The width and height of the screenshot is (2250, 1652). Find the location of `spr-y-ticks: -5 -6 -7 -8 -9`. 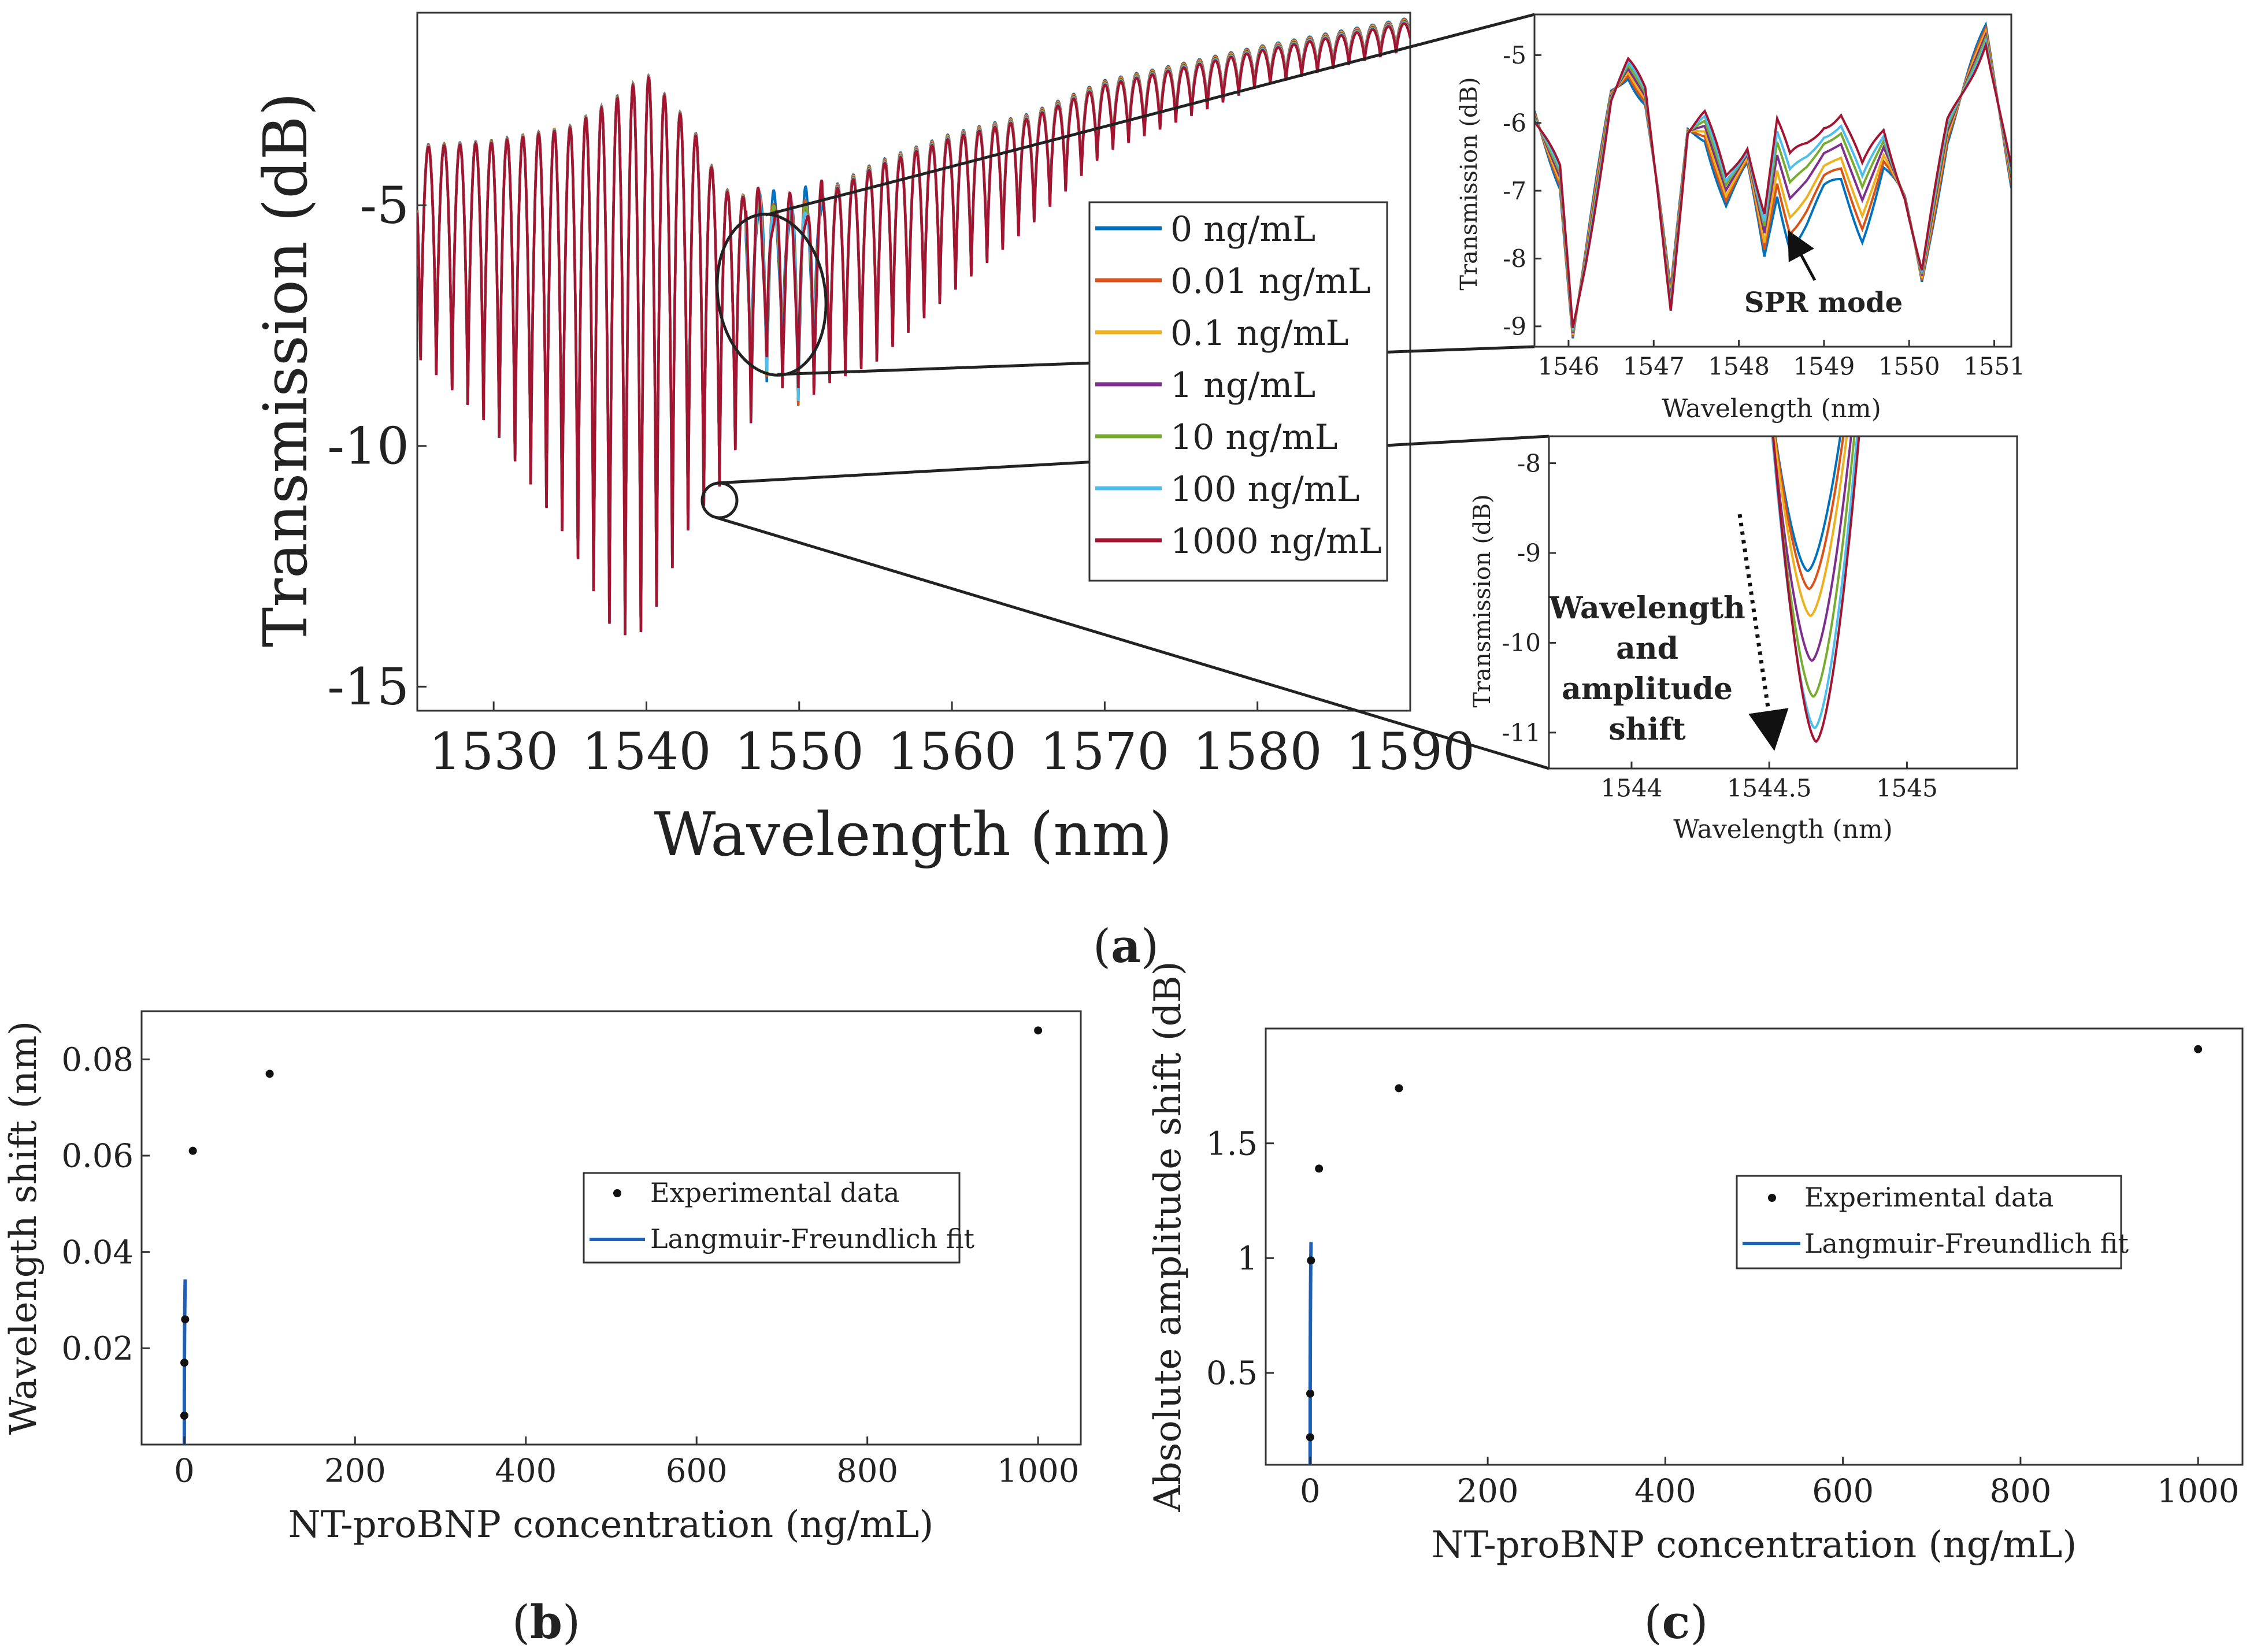

spr-y-ticks: -5 -6 -7 -8 -9 is located at coordinates (1522, 191).